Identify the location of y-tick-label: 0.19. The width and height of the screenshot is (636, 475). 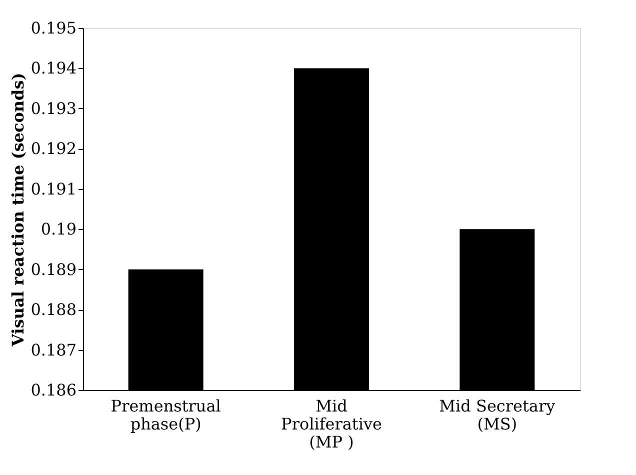
(58, 229).